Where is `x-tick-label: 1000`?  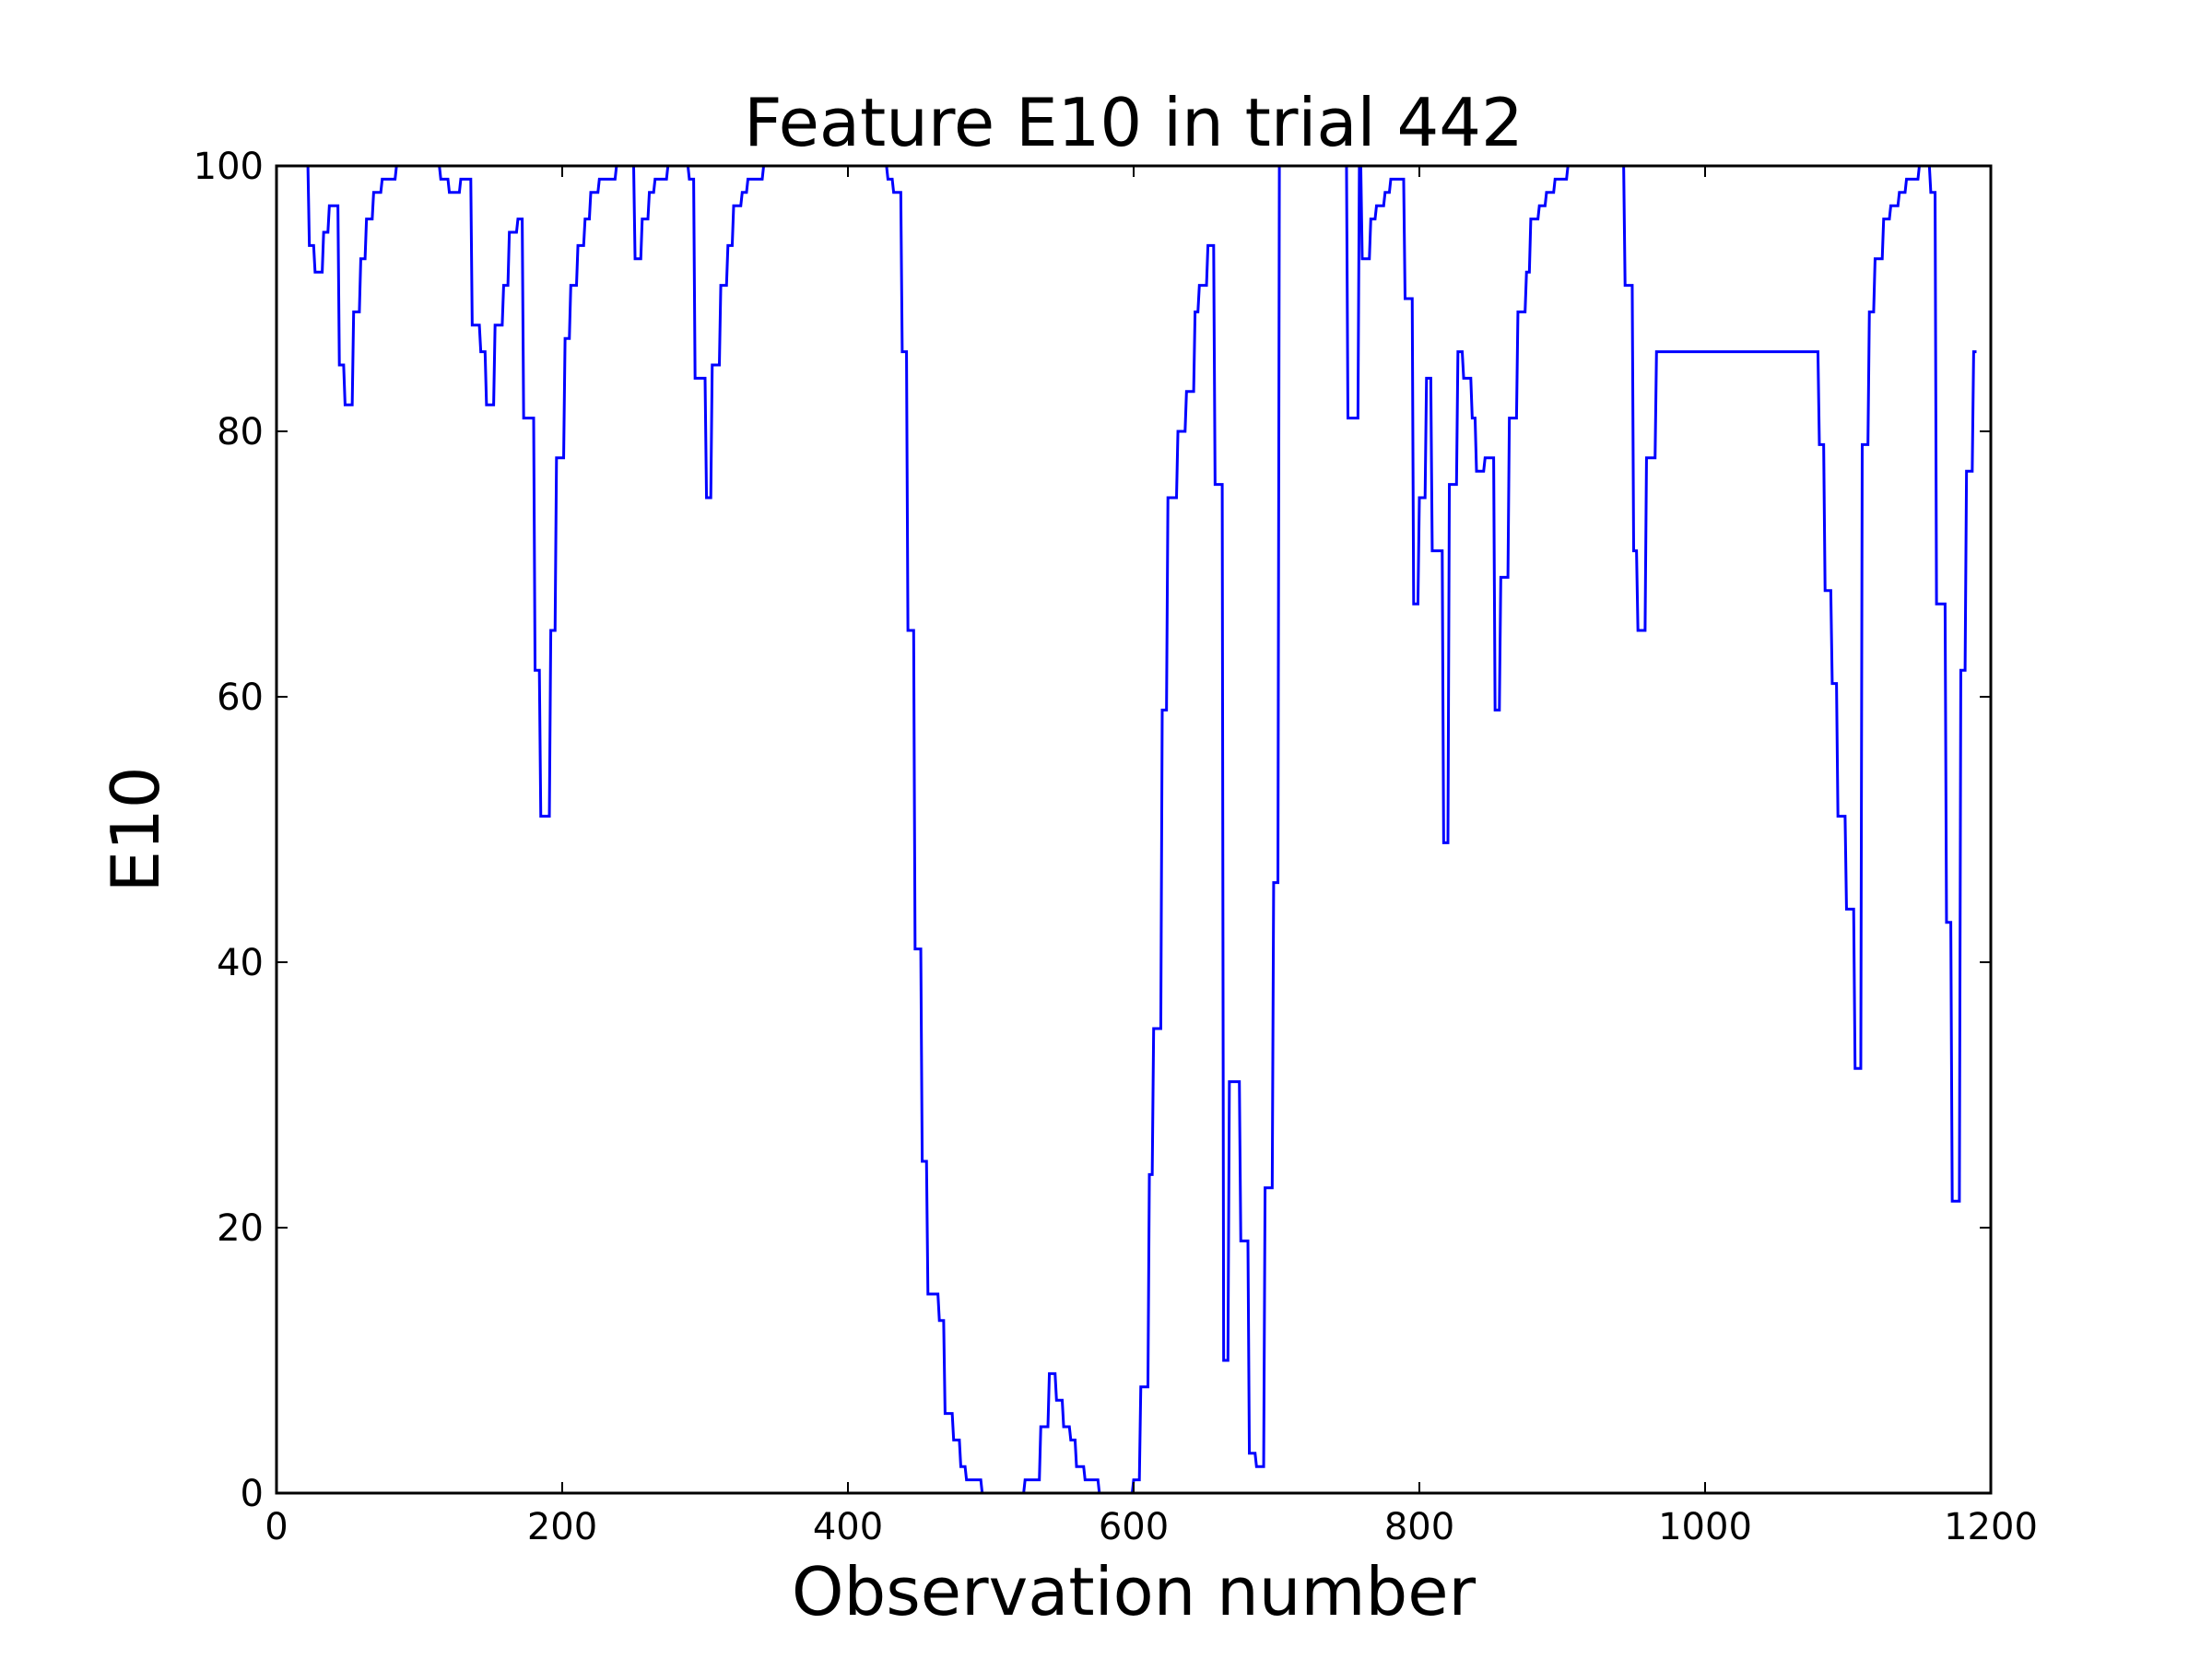
x-tick-label: 1000 is located at coordinates (1705, 1527).